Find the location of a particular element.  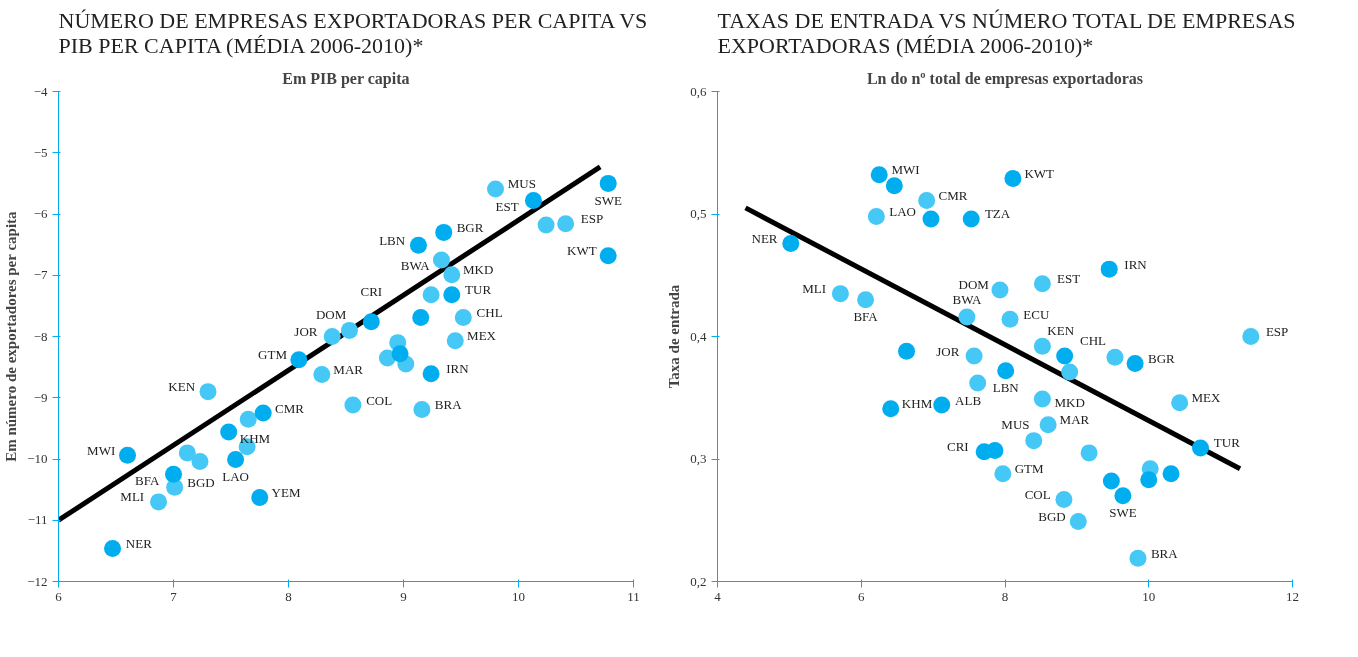

annotation: BRA is located at coordinates (448, 404).